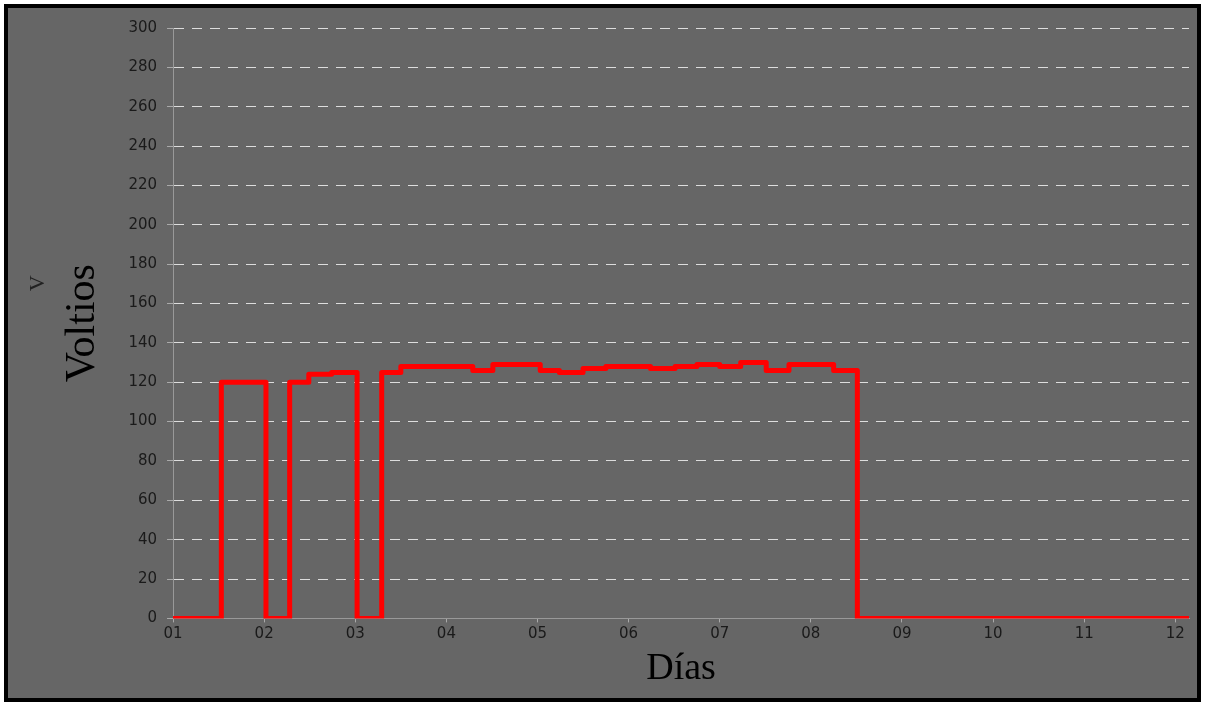 This screenshot has height=706, width=1205. I want to click on x-tick-label: 12, so click(1175, 633).